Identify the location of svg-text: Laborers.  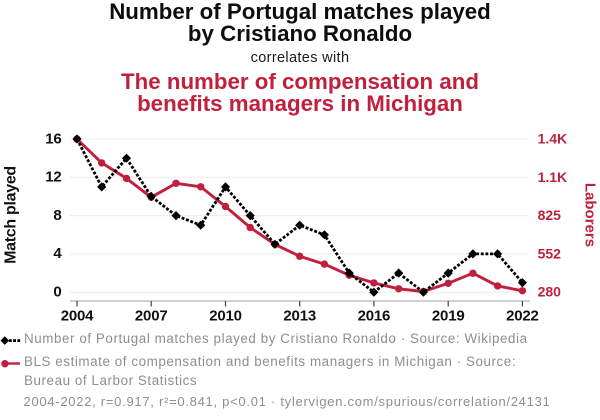
(590, 215).